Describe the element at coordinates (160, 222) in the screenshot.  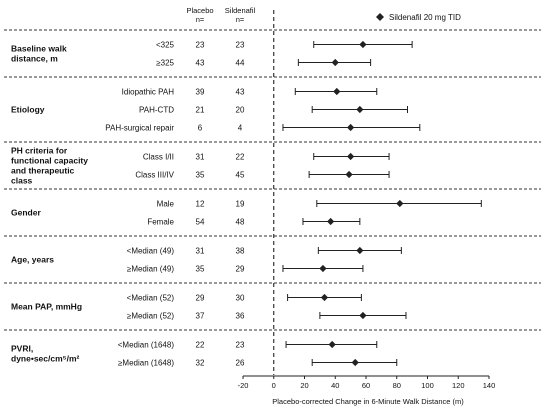
I see `subgroup-label: Female` at that location.